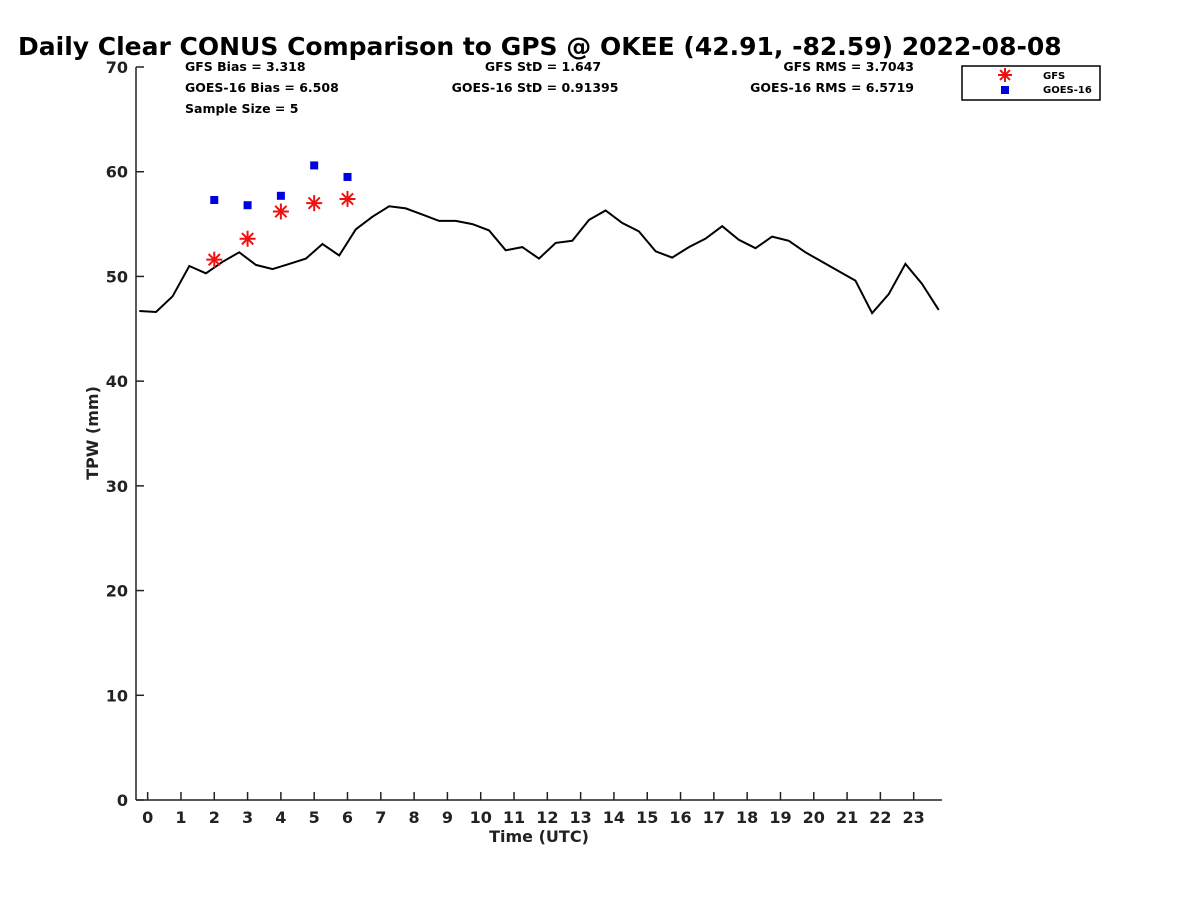 The height and width of the screenshot is (900, 1200). What do you see at coordinates (241, 108) in the screenshot?
I see `stat-sample-size: Sample Size = 5` at bounding box center [241, 108].